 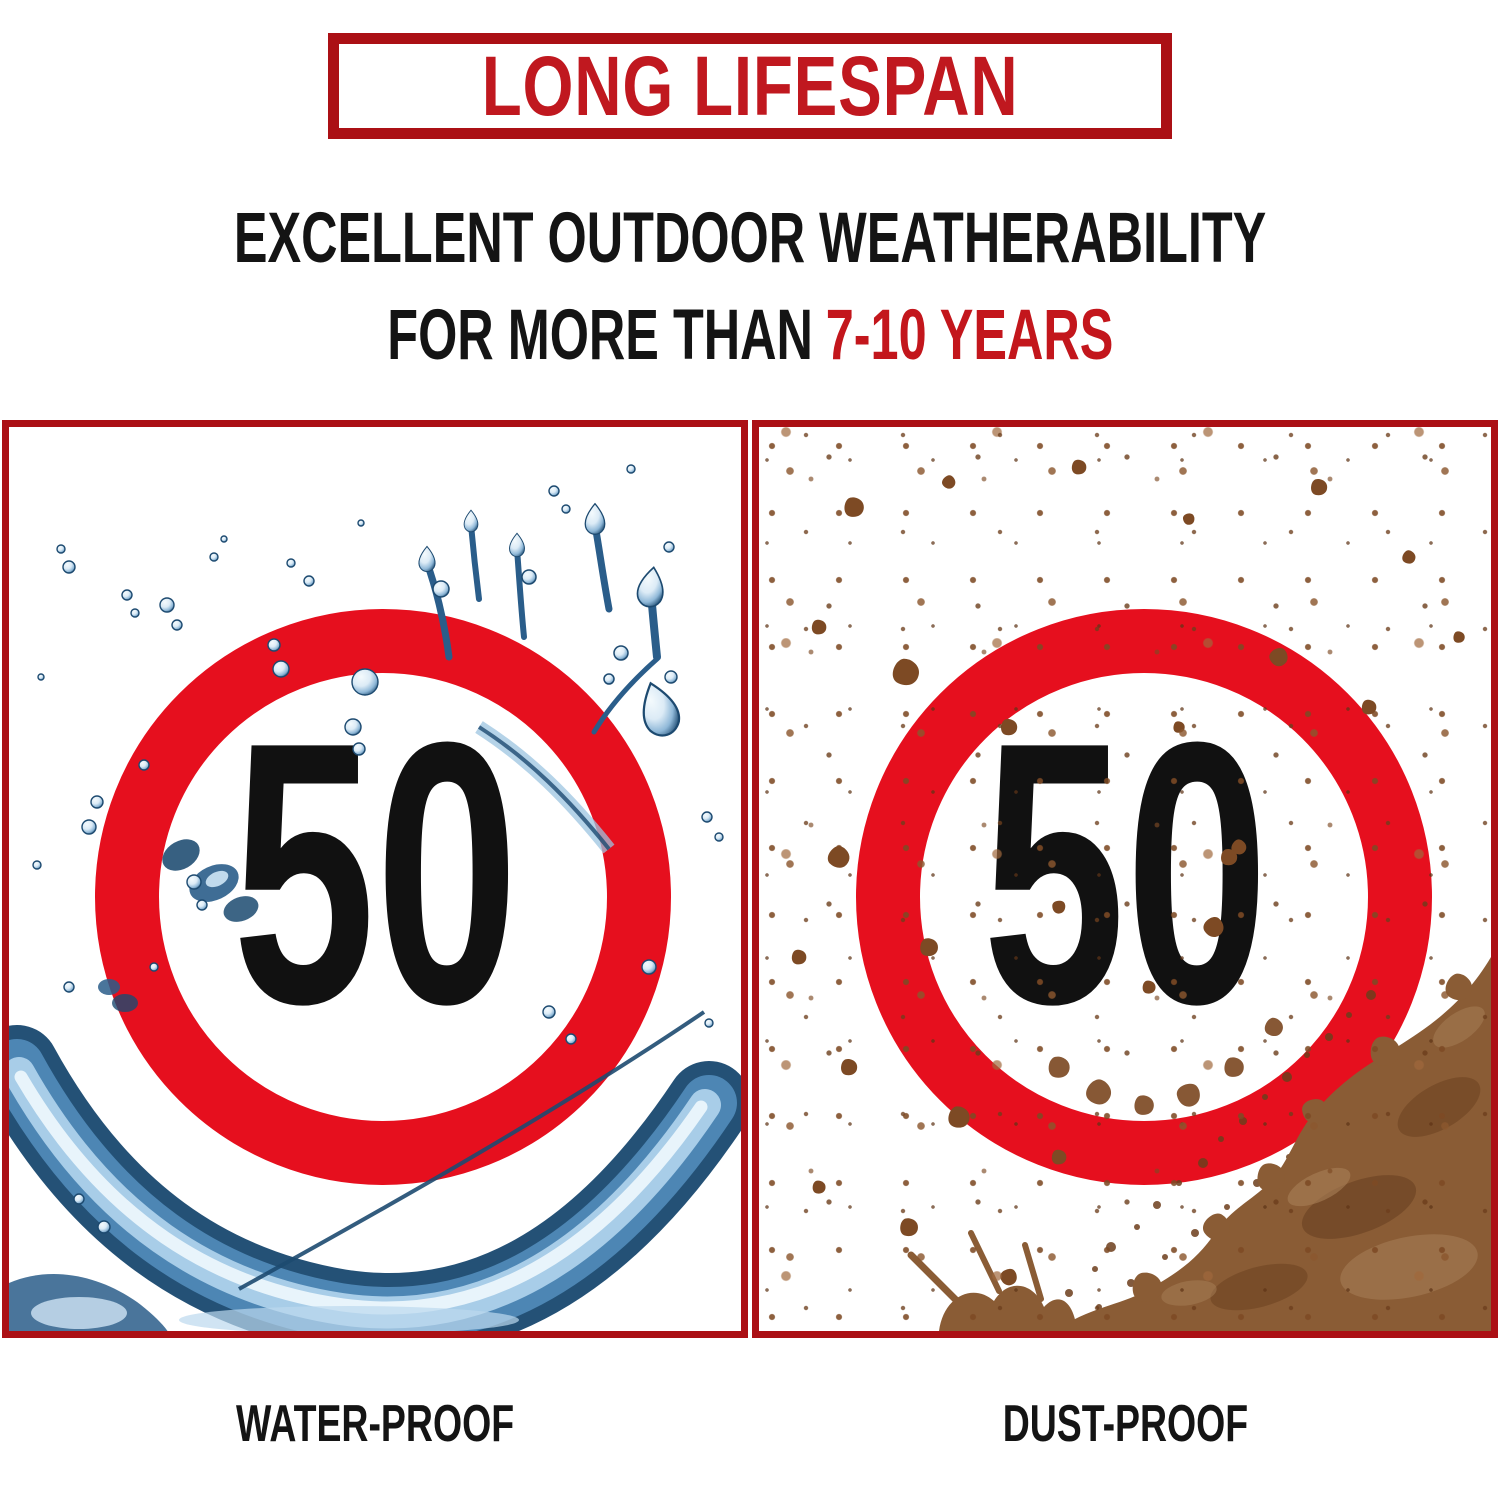 I want to click on subtitle-line2-red: 7-10 YEARS, so click(x=969, y=335).